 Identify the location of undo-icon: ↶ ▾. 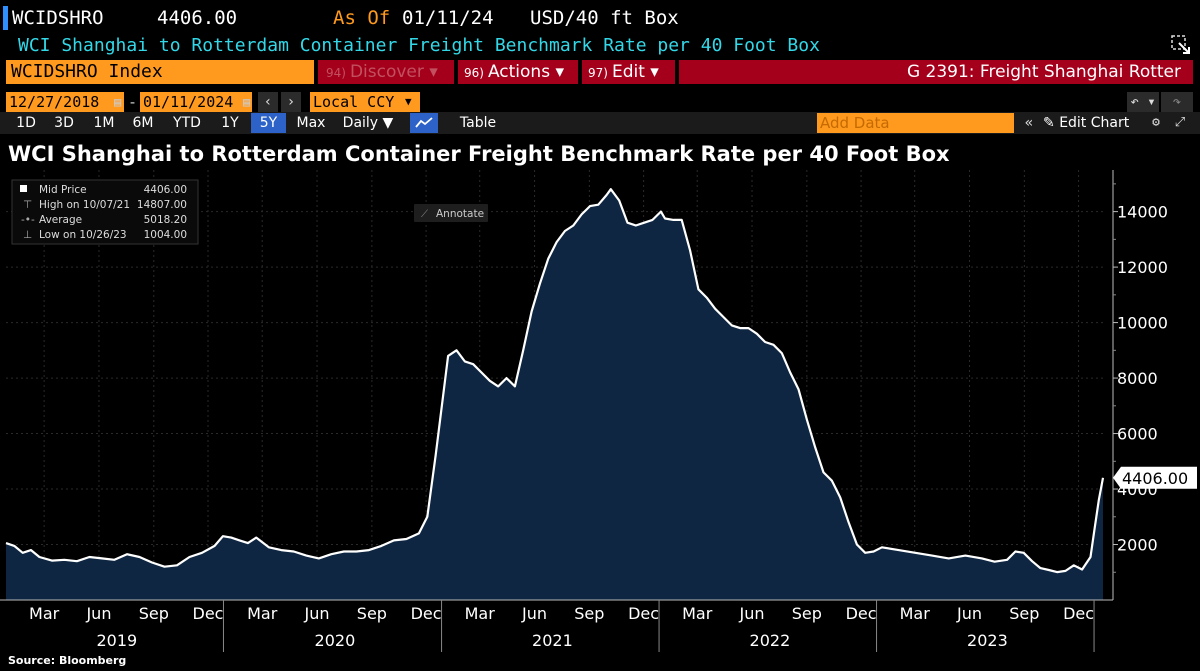
(1143, 102).